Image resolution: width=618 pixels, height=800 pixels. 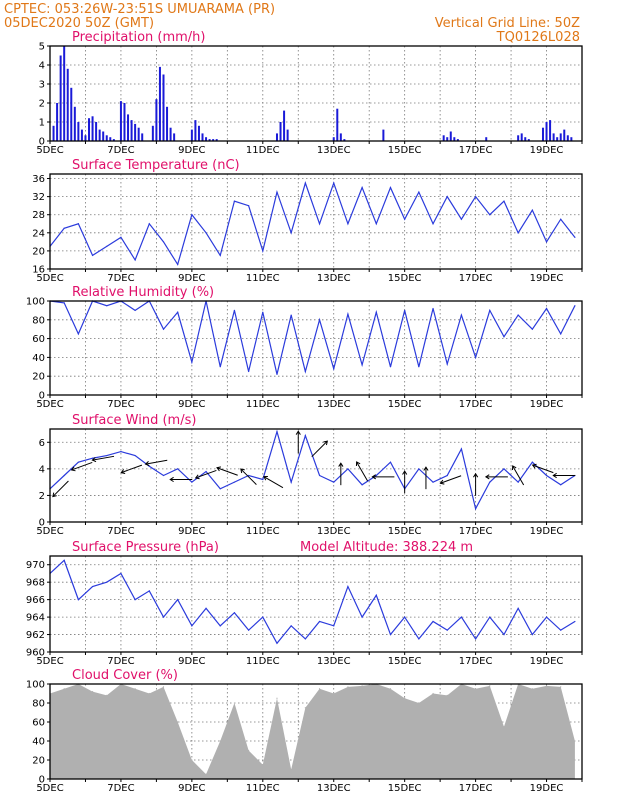 I want to click on rh-xtick-label: 17DEC, so click(x=476, y=404).